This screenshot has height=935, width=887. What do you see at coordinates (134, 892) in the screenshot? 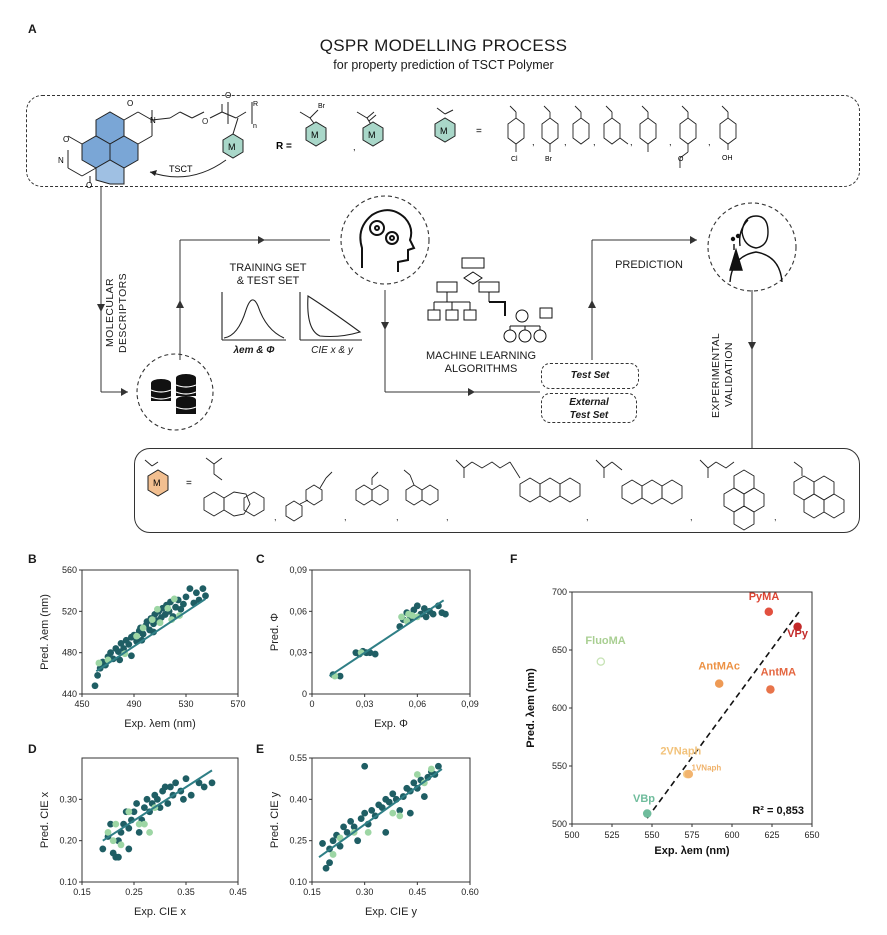
I see `x-tick-label: 0.25` at bounding box center [134, 892].